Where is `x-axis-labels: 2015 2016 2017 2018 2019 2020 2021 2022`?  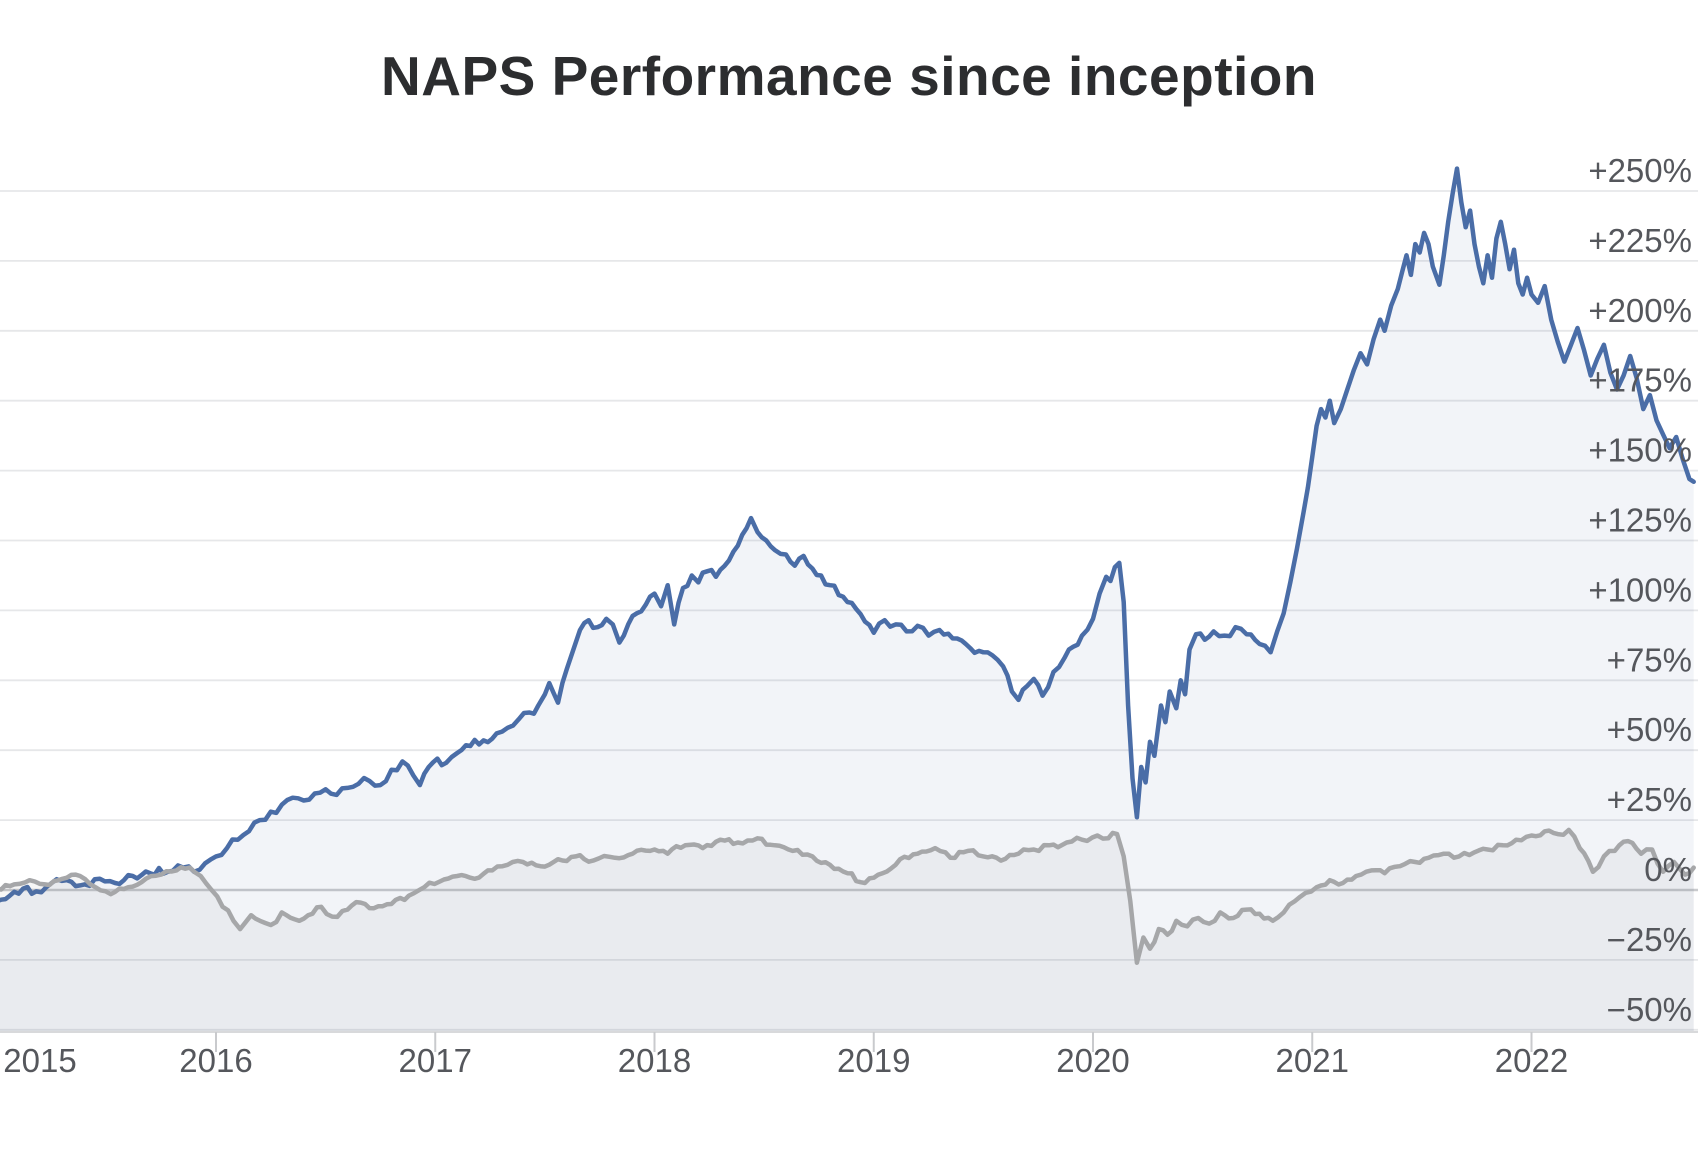 x-axis-labels: 2015 2016 2017 2018 2019 2020 2021 2022 is located at coordinates (785, 1060).